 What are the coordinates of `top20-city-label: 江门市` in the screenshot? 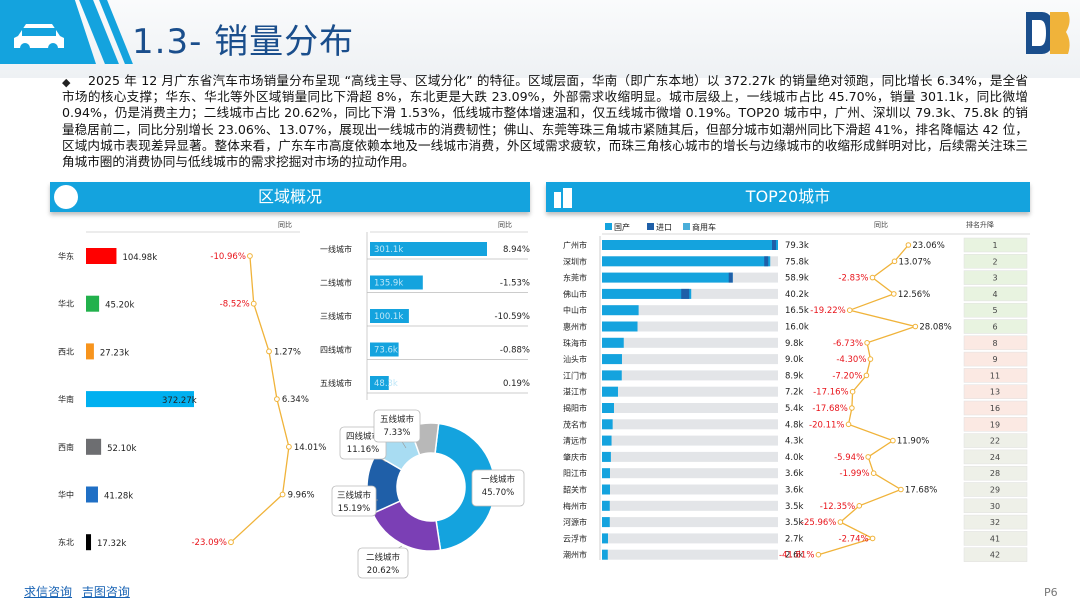 It's located at (575, 375).